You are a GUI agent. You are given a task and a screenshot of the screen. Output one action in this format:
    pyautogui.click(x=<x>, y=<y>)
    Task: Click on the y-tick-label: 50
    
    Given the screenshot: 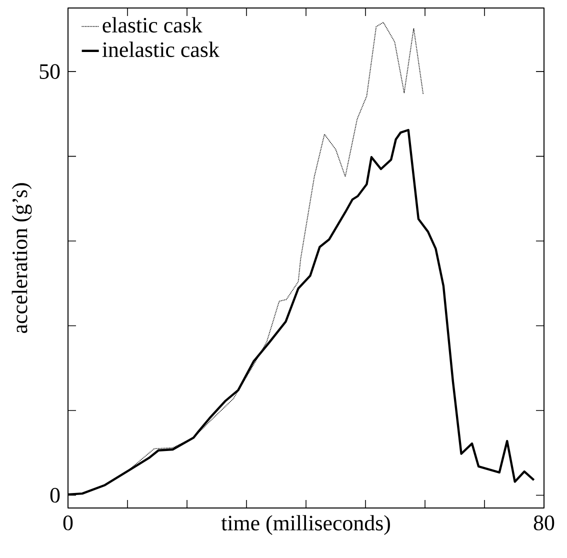 What is the action you would take?
    pyautogui.click(x=50, y=71)
    